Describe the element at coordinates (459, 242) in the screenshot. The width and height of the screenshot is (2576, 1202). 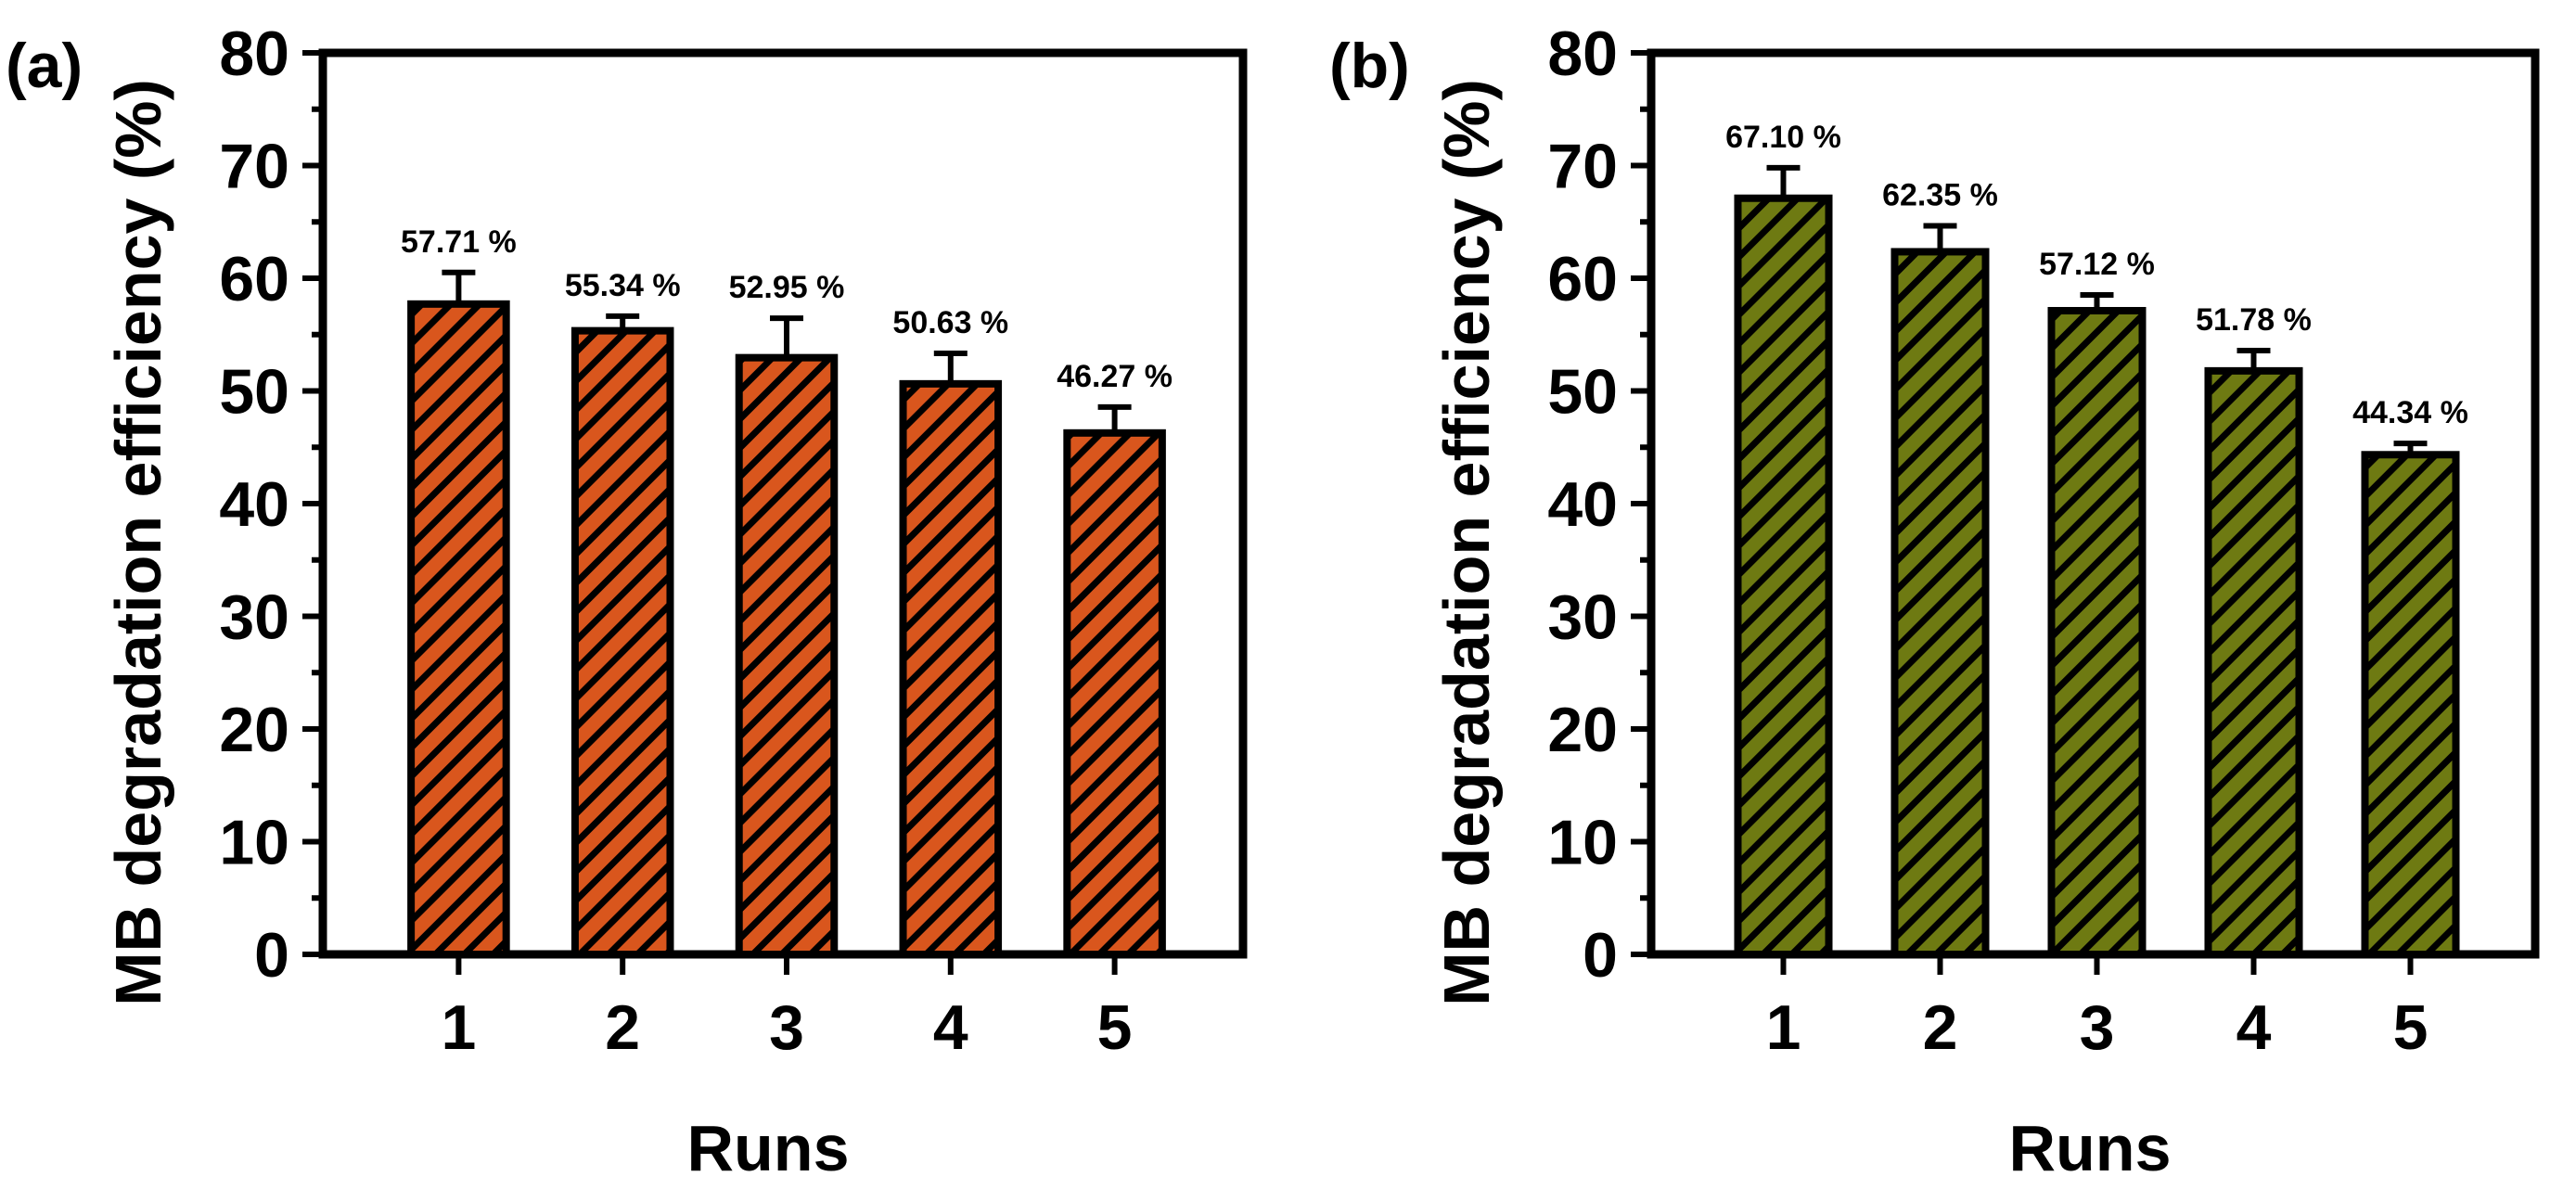
I see `data-label: 57.71 %` at that location.